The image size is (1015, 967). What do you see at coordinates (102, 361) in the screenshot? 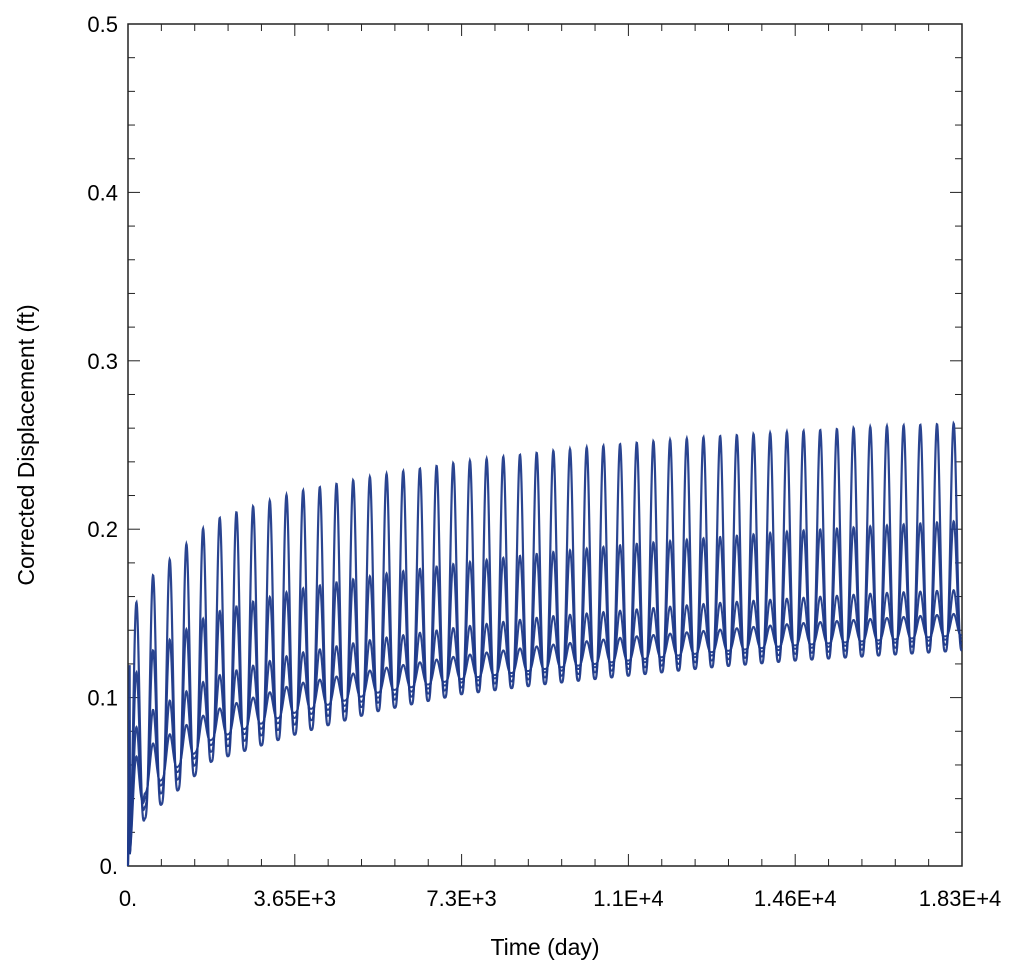
I see `y-tick-label: 0.3` at bounding box center [102, 361].